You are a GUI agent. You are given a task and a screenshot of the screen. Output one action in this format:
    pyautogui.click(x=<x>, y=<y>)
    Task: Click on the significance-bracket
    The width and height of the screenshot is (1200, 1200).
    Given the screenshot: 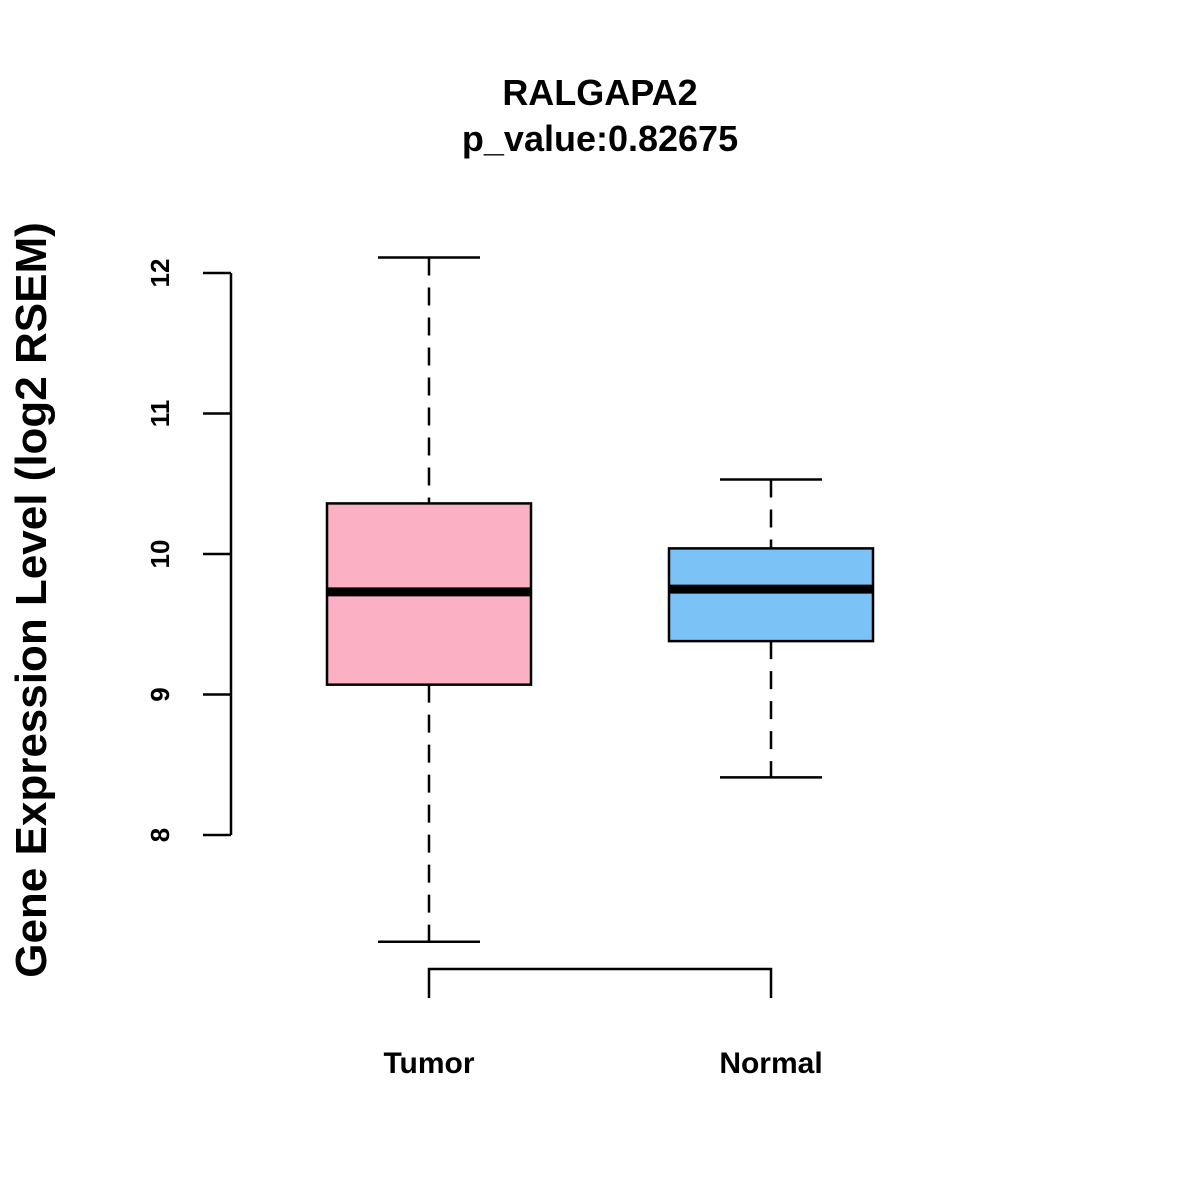 What is the action you would take?
    pyautogui.click(x=600, y=982)
    